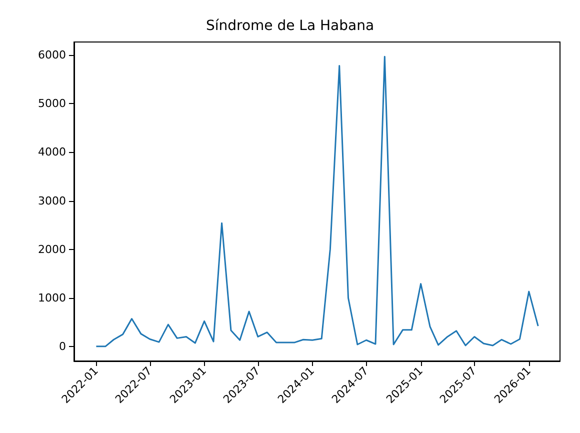 This screenshot has height=433, width=580. What do you see at coordinates (52, 249) in the screenshot?
I see `y-tick-label: 2000` at bounding box center [52, 249].